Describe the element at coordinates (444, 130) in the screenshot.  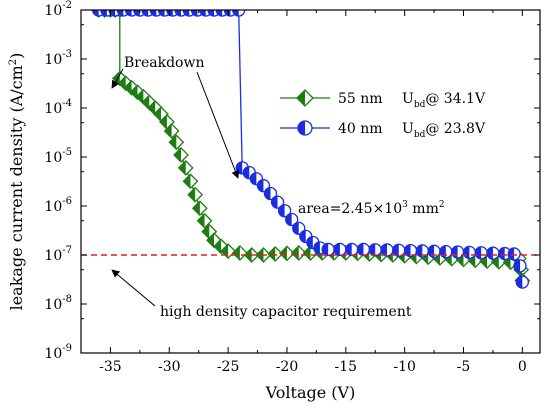
I see `legend-series-ubd: Ubd@ 23.8V` at that location.